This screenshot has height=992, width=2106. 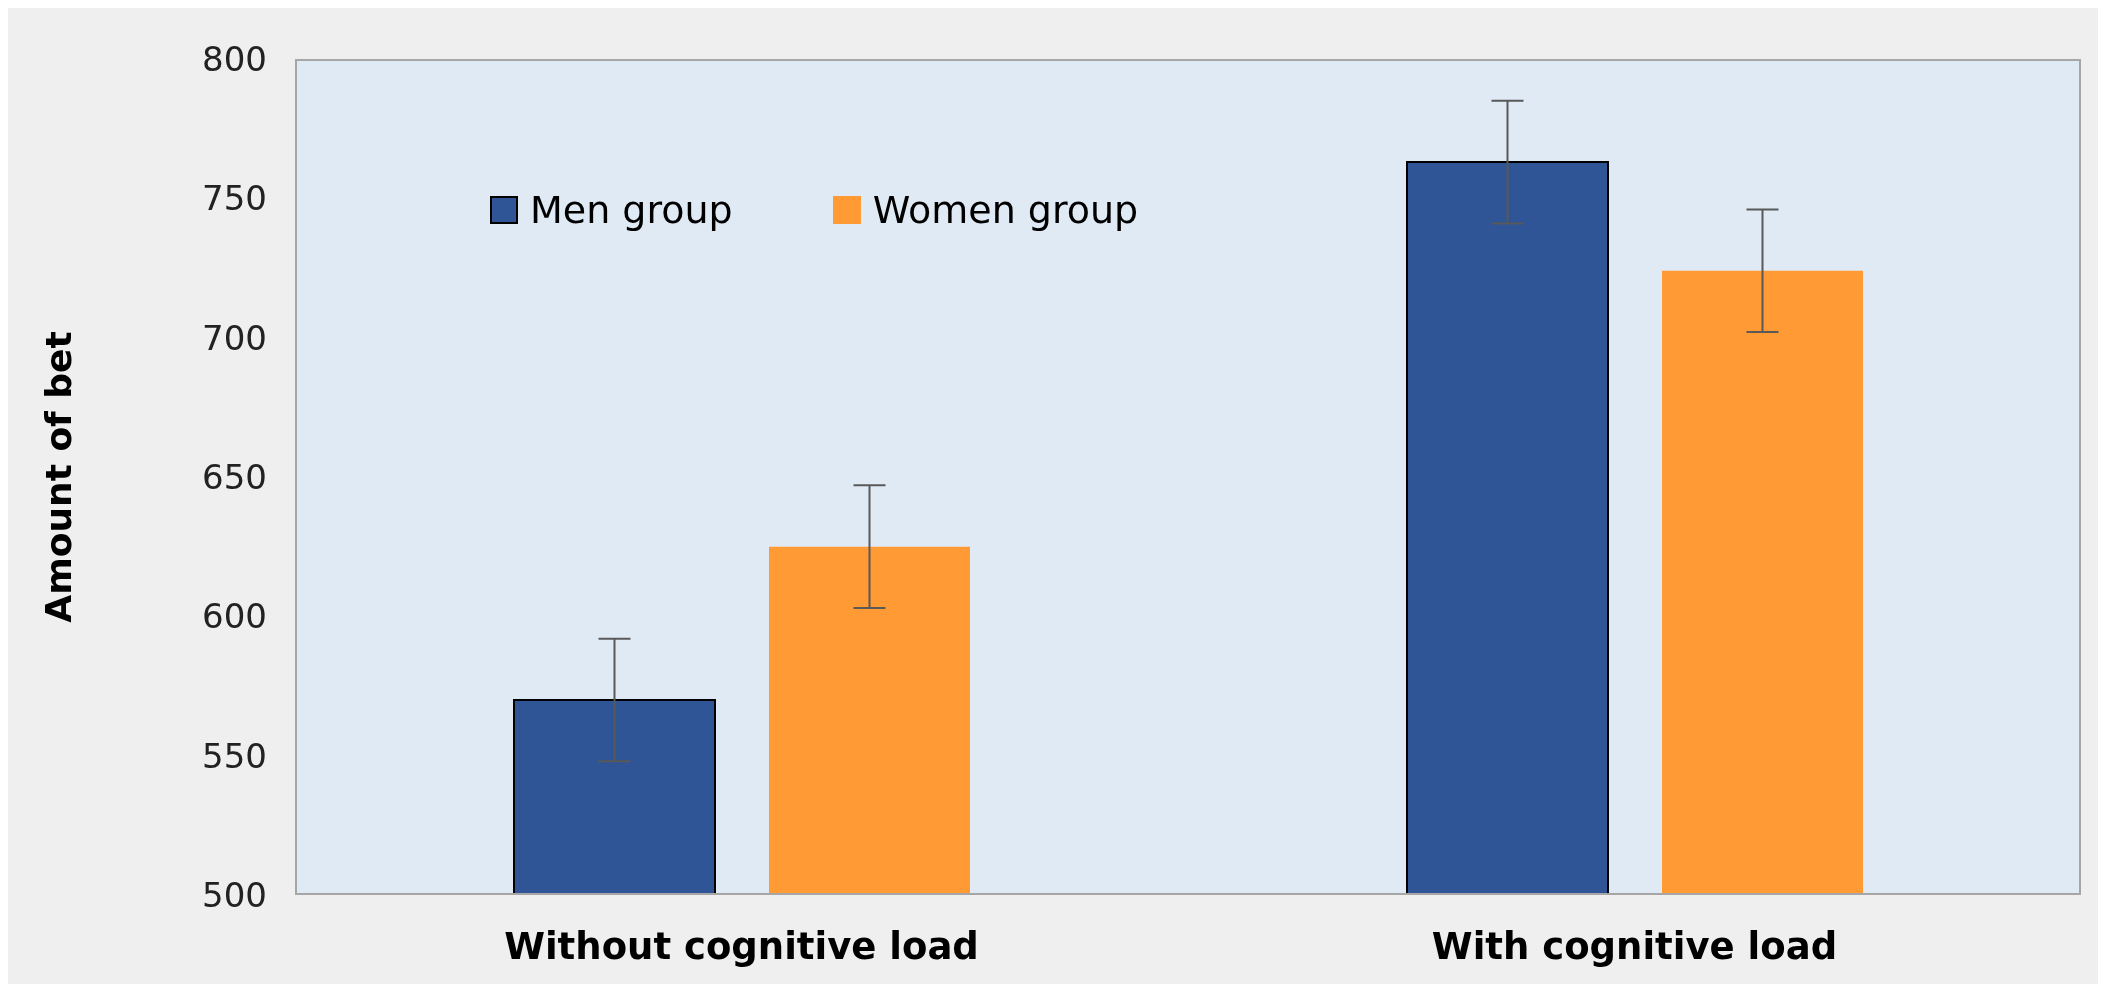 What do you see at coordinates (234, 337) in the screenshot?
I see `y-tick-label: 700` at bounding box center [234, 337].